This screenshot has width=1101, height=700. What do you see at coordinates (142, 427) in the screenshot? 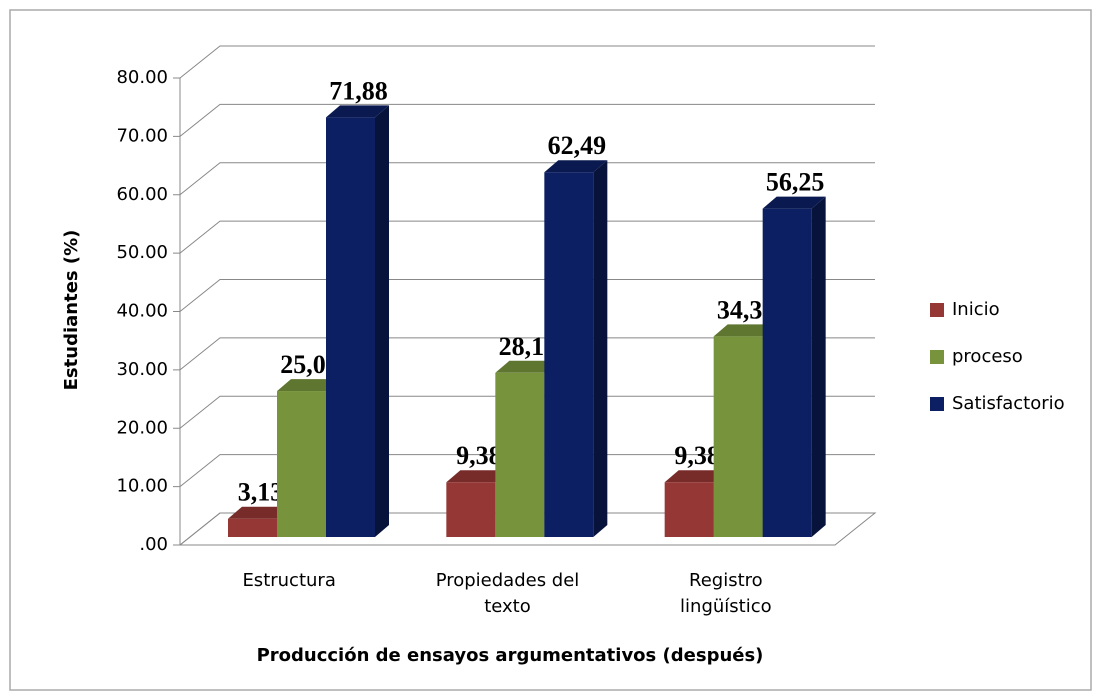
I see `y-tick-label: 20.00` at bounding box center [142, 427].